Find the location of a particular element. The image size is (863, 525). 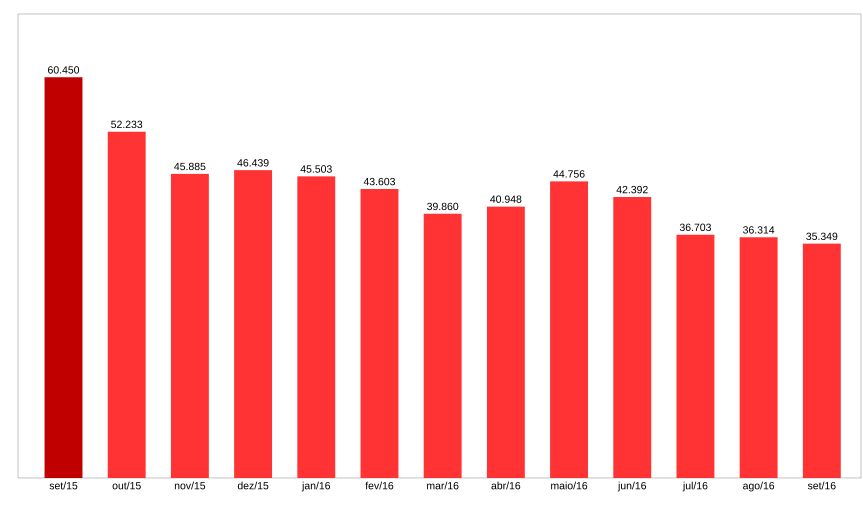

data-label: 35.349 is located at coordinates (822, 236).